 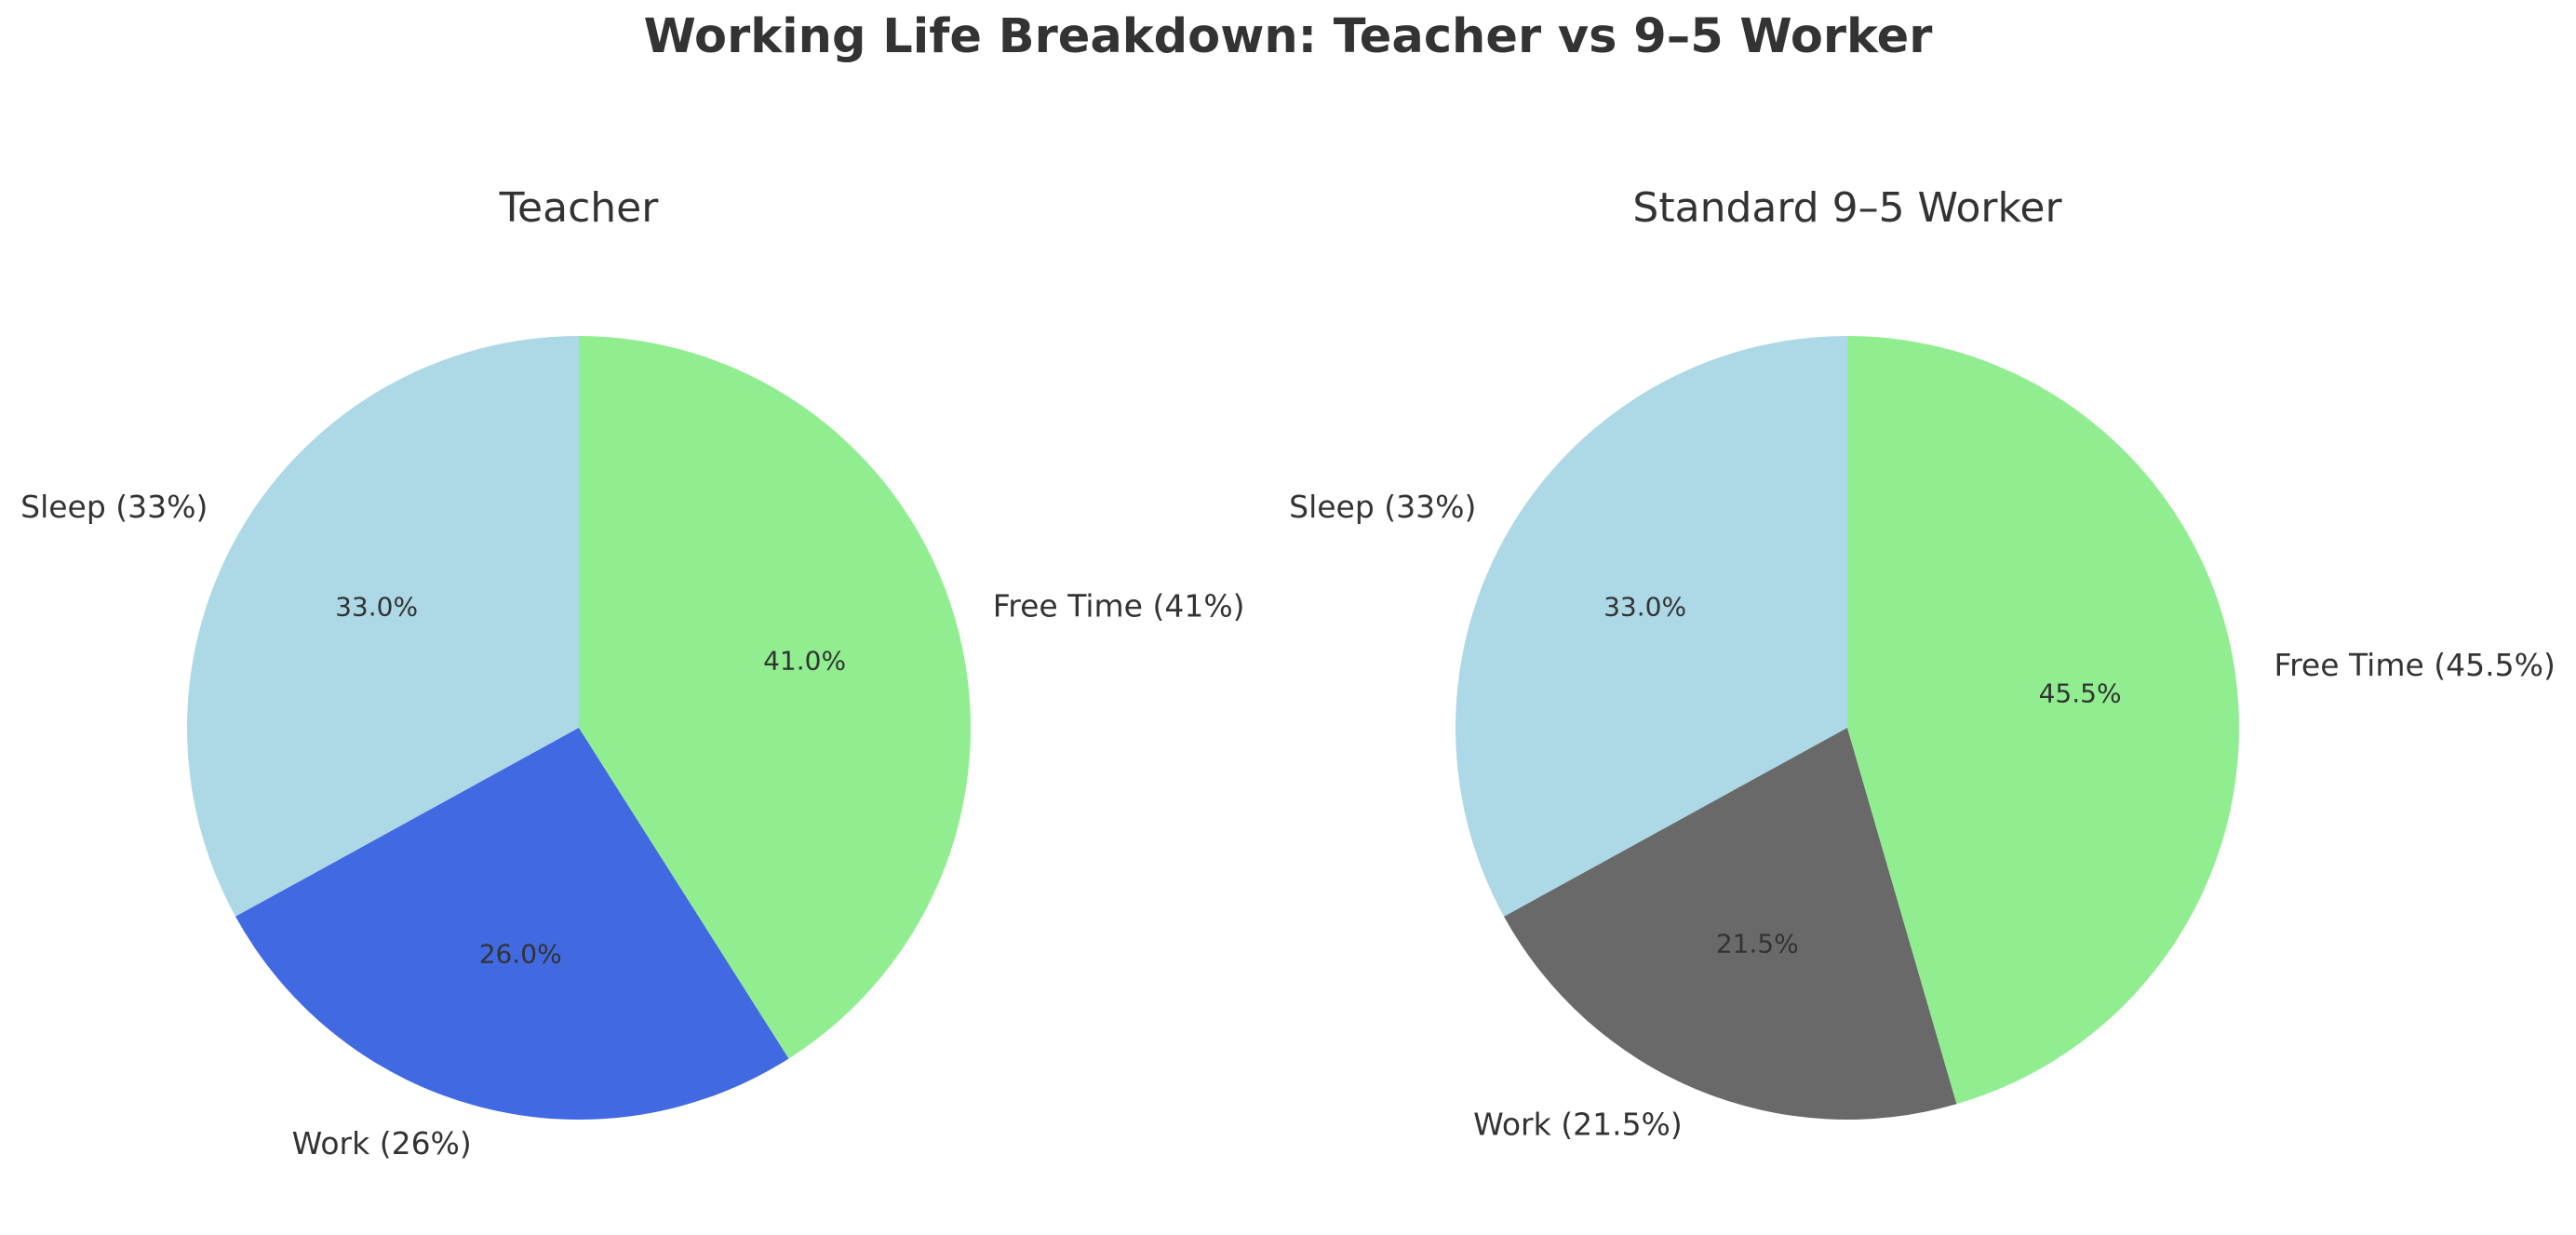 What do you see at coordinates (804, 661) in the screenshot?
I see `pie-teacher-pct-free-time: 41.0%` at bounding box center [804, 661].